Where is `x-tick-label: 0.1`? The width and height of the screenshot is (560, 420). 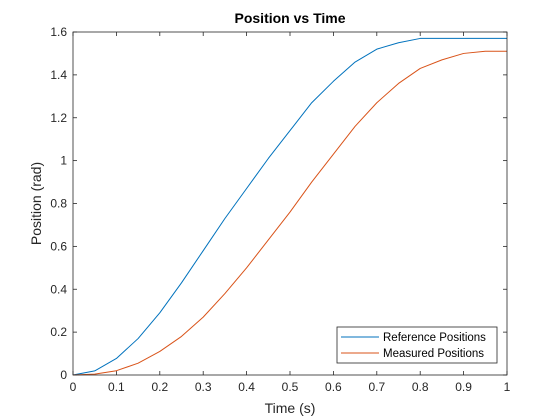
x-tick-label: 0.1 is located at coordinates (116, 387).